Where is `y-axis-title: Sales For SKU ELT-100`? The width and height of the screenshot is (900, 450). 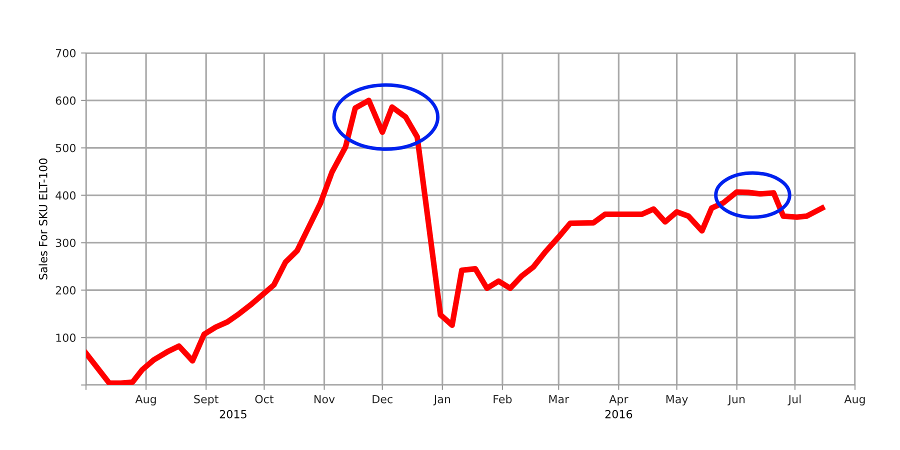
y-axis-title: Sales For SKU ELT-100 is located at coordinates (43, 219).